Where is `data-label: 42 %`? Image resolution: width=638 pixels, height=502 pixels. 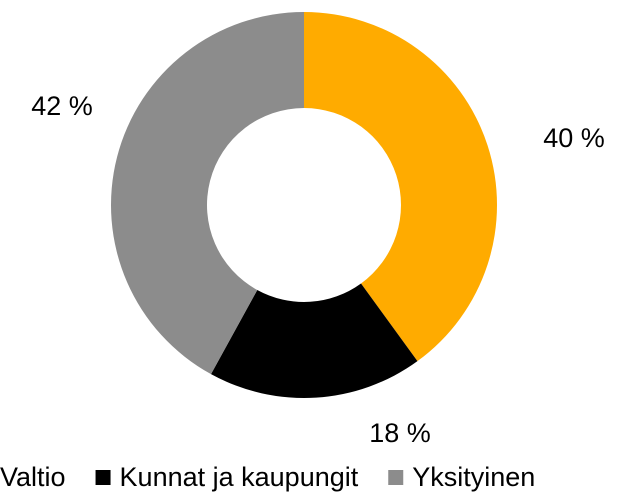 data-label: 42 % is located at coordinates (62, 106).